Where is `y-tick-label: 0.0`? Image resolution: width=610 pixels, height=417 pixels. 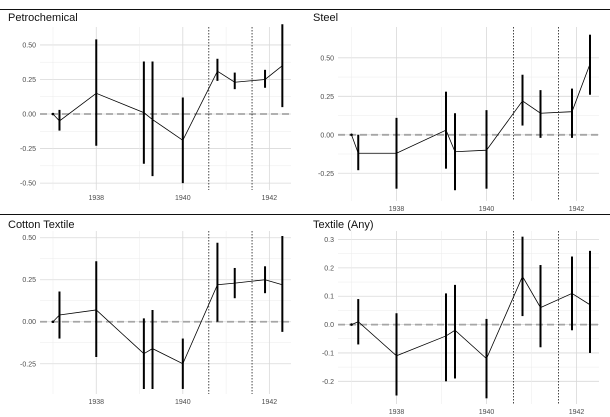
y-tick-label: 0.0 is located at coordinates (329, 325).